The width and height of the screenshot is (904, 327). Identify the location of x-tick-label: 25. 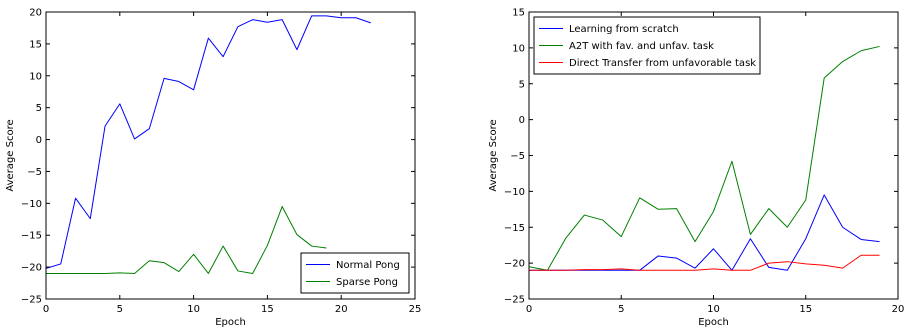
(415, 309).